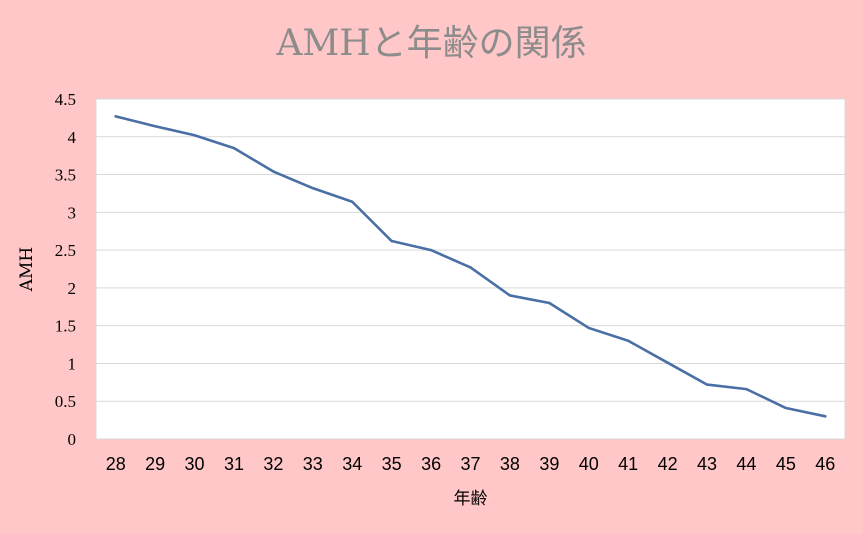 The width and height of the screenshot is (863, 534). I want to click on x-tick-label: 35, so click(392, 464).